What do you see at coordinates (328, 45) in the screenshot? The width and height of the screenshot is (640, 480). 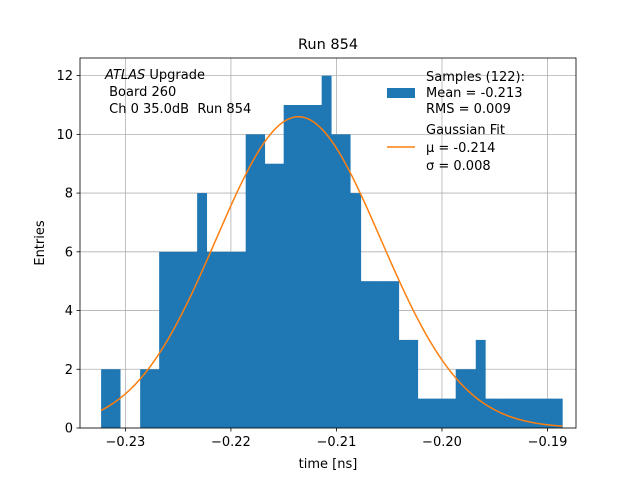 I see `chart-title: Run 854` at bounding box center [328, 45].